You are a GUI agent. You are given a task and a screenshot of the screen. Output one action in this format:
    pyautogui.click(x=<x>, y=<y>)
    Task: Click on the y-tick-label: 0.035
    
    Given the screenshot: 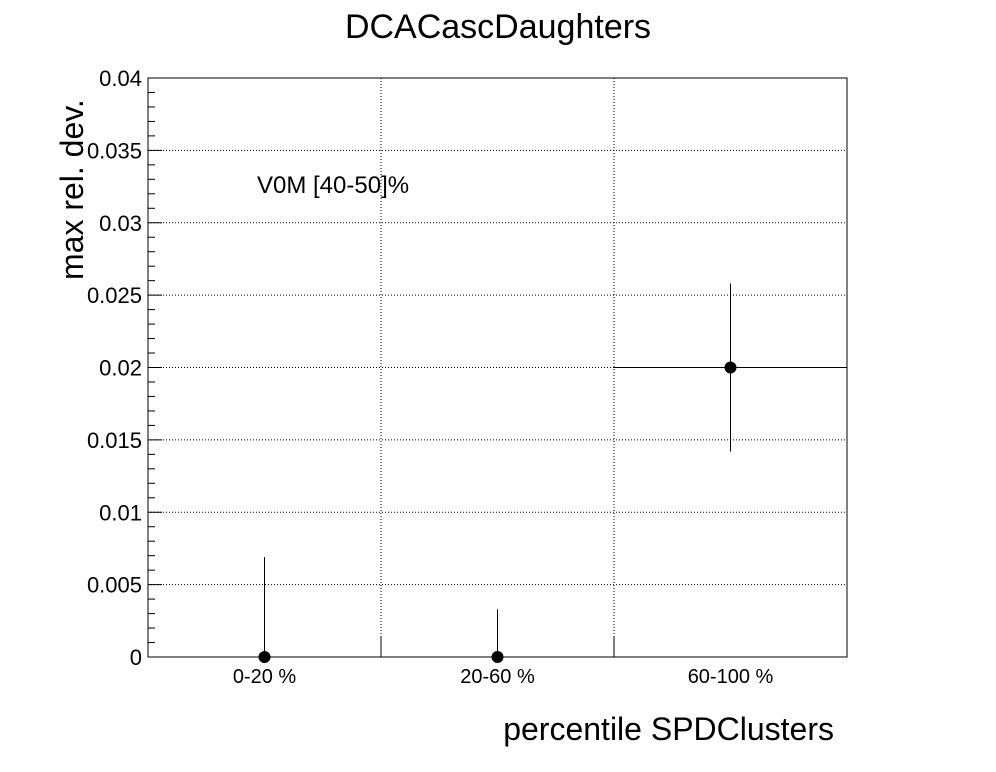 What is the action you would take?
    pyautogui.click(x=114, y=150)
    